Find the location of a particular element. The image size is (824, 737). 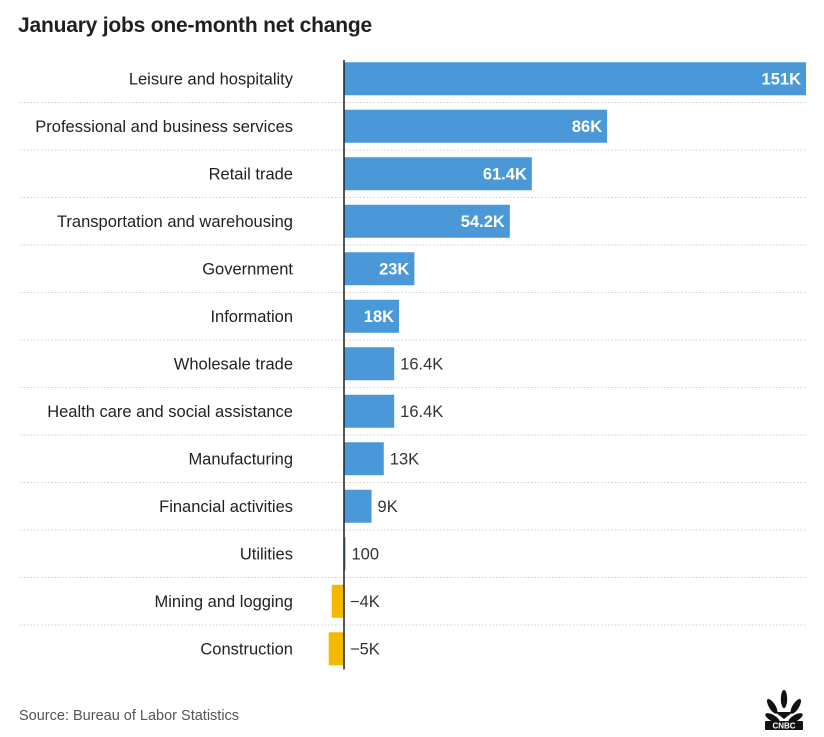

value-label: 54.2K is located at coordinates (483, 222).